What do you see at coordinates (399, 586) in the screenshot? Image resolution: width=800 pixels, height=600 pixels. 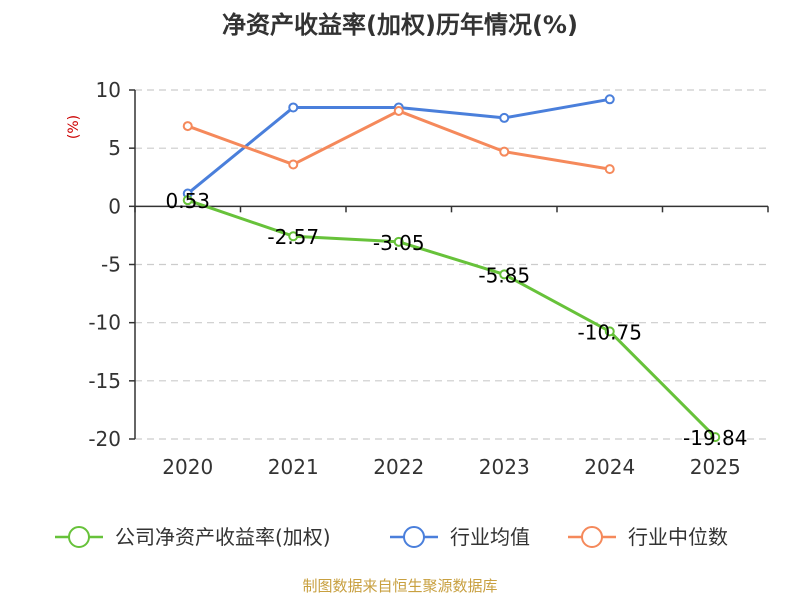 I see `source-note: 制图数据来自恒生聚源数据库` at bounding box center [399, 586].